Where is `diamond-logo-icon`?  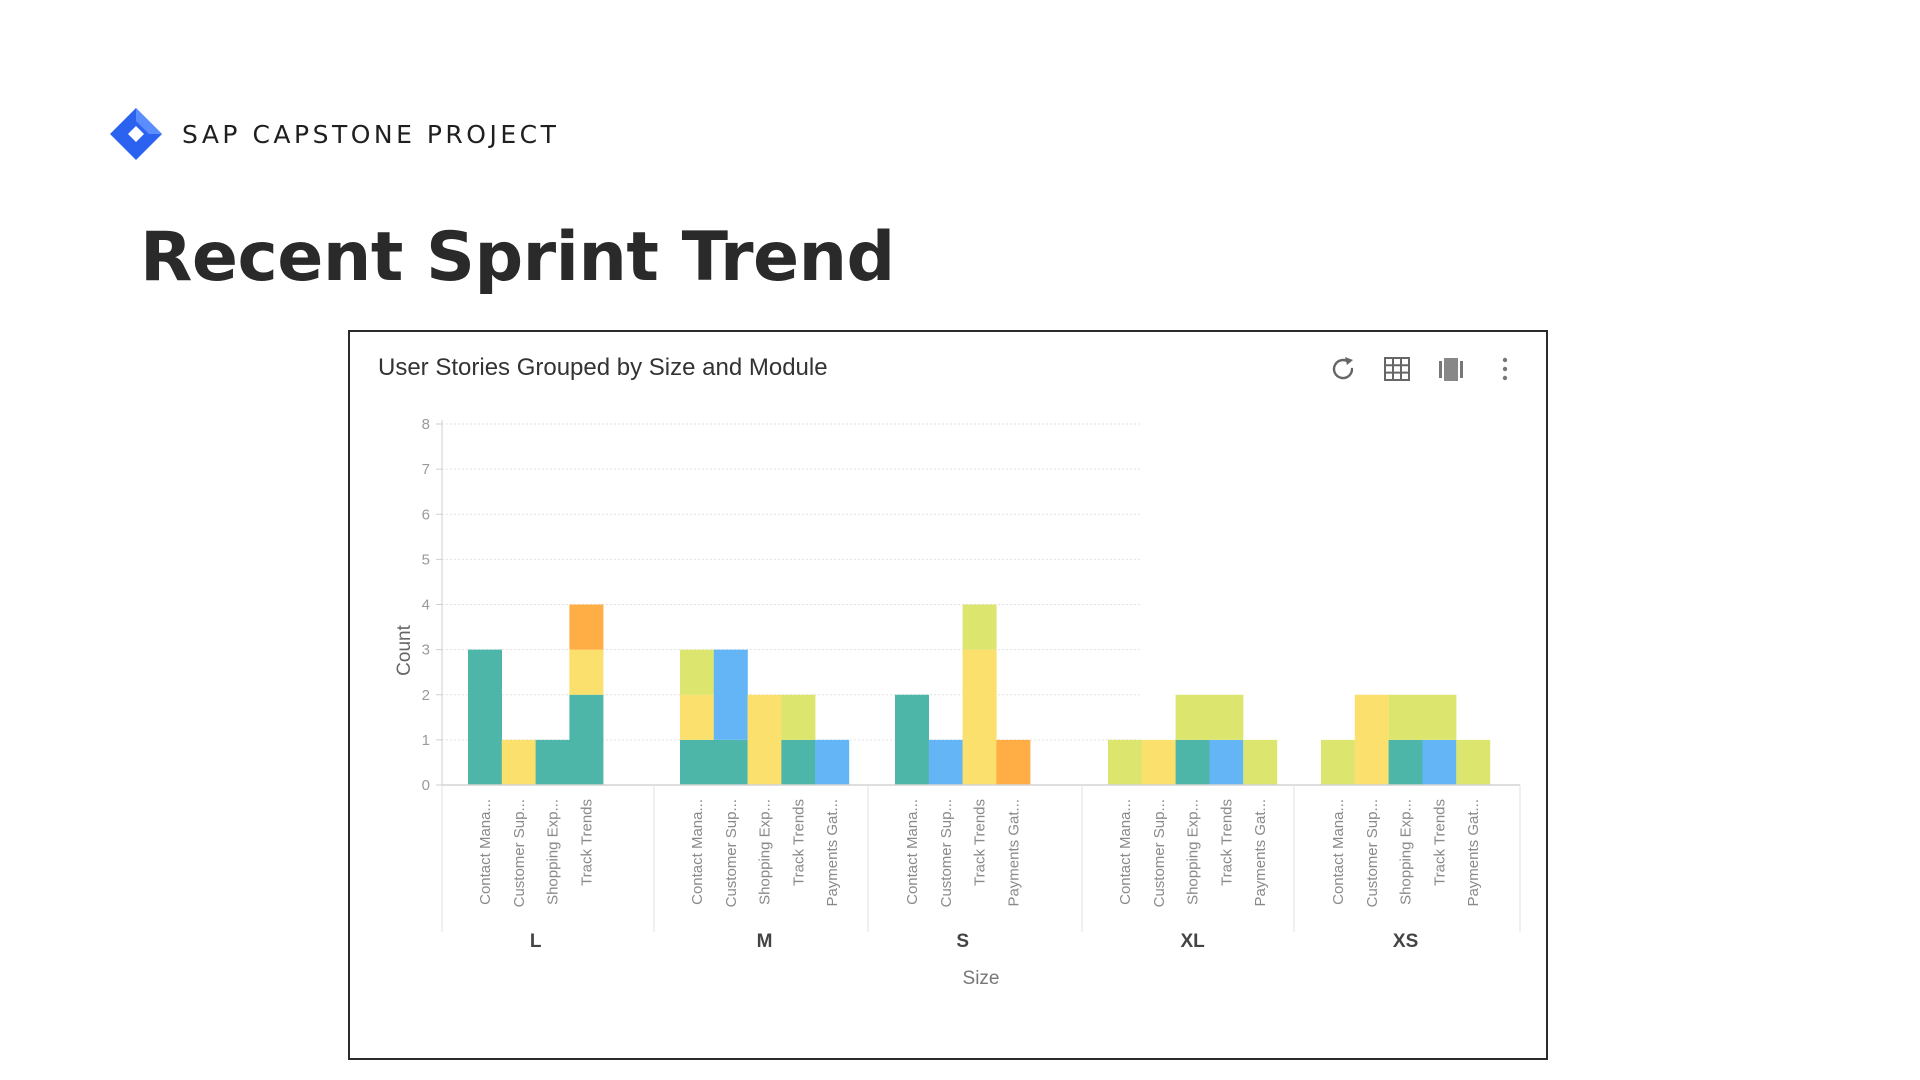
diamond-logo-icon is located at coordinates (136, 134).